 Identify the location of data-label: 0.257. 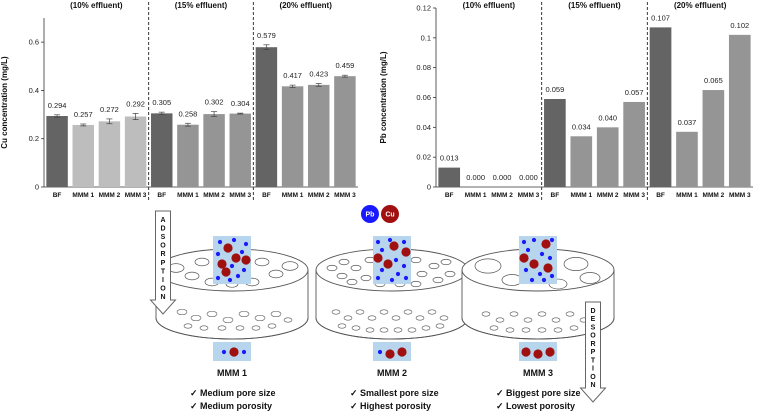
(83, 114).